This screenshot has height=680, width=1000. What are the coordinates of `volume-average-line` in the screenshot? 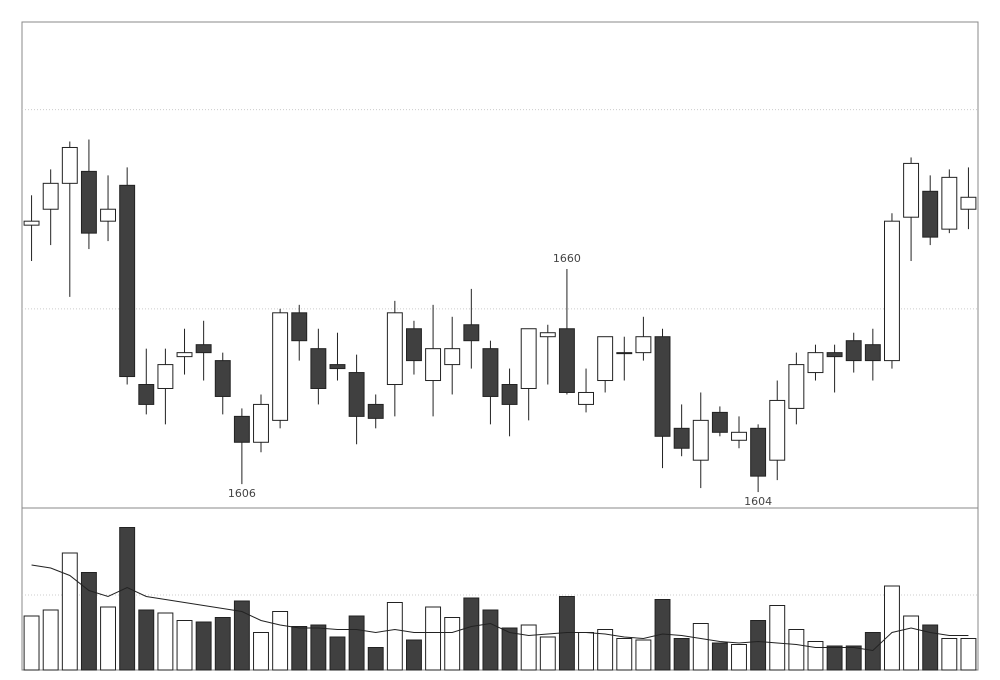 It's located at (500, 608).